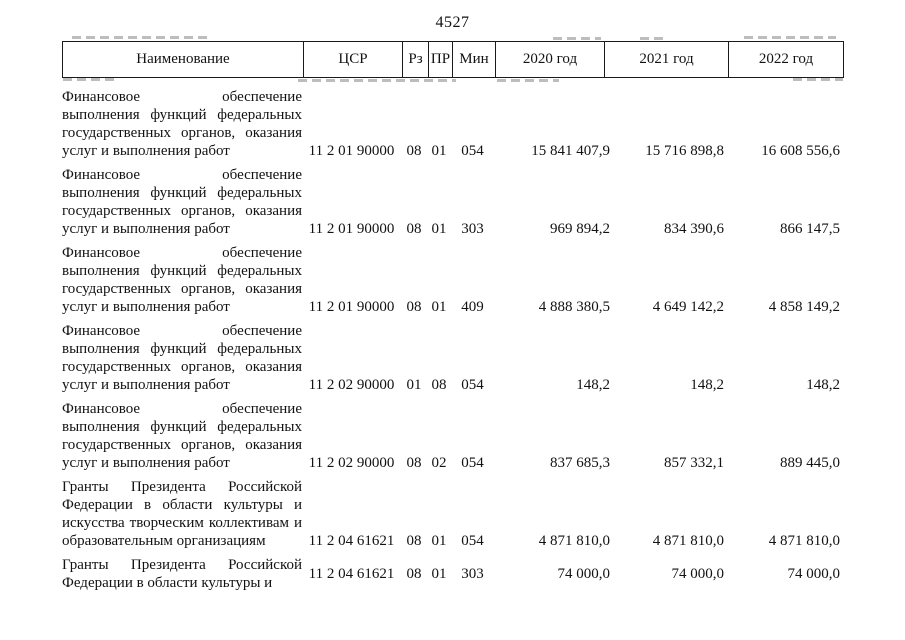 This screenshot has width=905, height=640. What do you see at coordinates (814, 574) in the screenshot?
I see `cell-amount-2022: 74 000,0` at bounding box center [814, 574].